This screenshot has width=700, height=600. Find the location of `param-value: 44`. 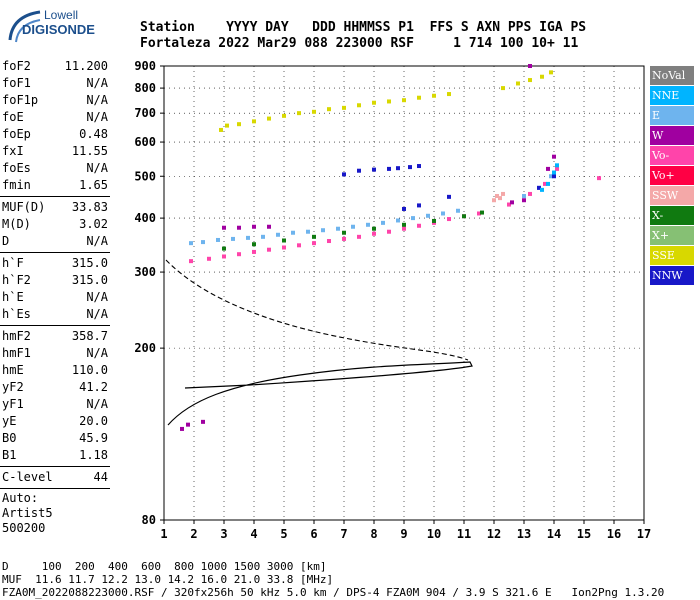

param-value: 44 is located at coordinates (100, 477).